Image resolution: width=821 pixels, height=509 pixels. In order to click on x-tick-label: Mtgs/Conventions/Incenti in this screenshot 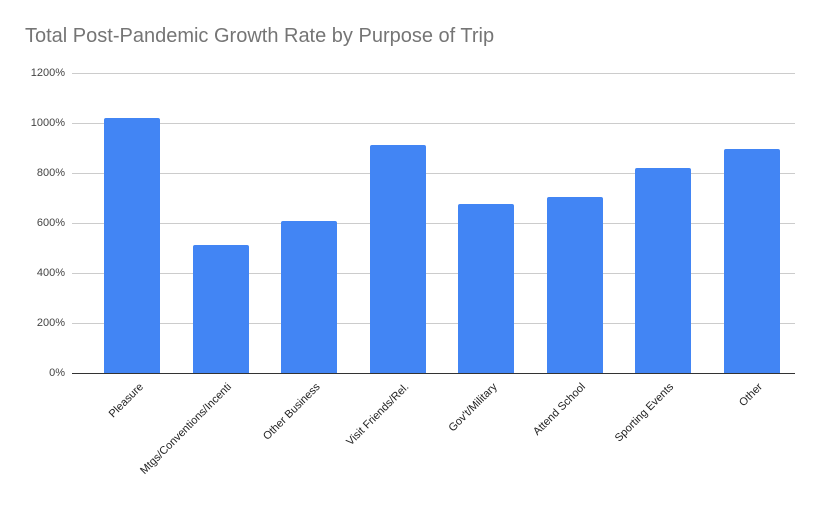, I will do `click(185, 429)`.